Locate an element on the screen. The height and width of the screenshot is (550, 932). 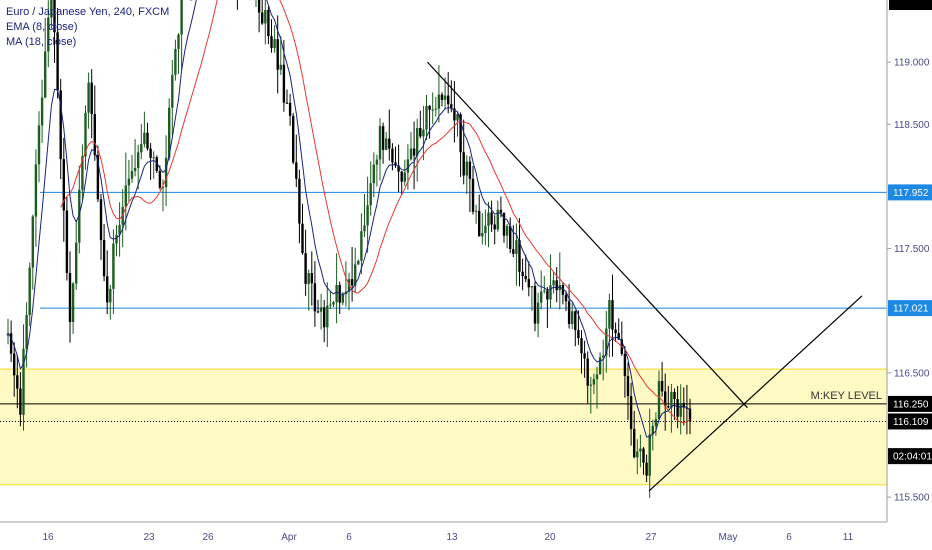
price-axis-ticks: 119.000 118.500 117.500 116.500 115.500 is located at coordinates (908, 281).